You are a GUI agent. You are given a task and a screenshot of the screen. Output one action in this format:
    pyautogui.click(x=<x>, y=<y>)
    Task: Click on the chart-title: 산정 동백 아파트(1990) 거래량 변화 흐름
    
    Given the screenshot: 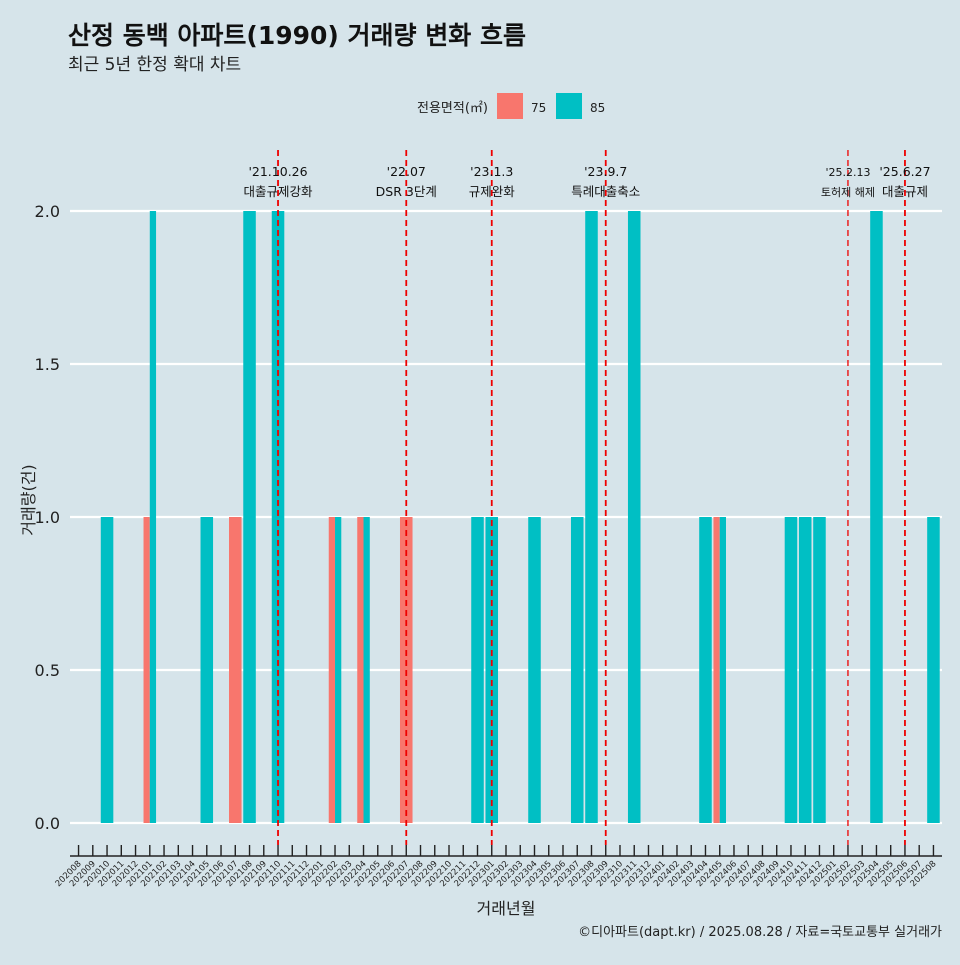 What is the action you would take?
    pyautogui.click(x=297, y=35)
    